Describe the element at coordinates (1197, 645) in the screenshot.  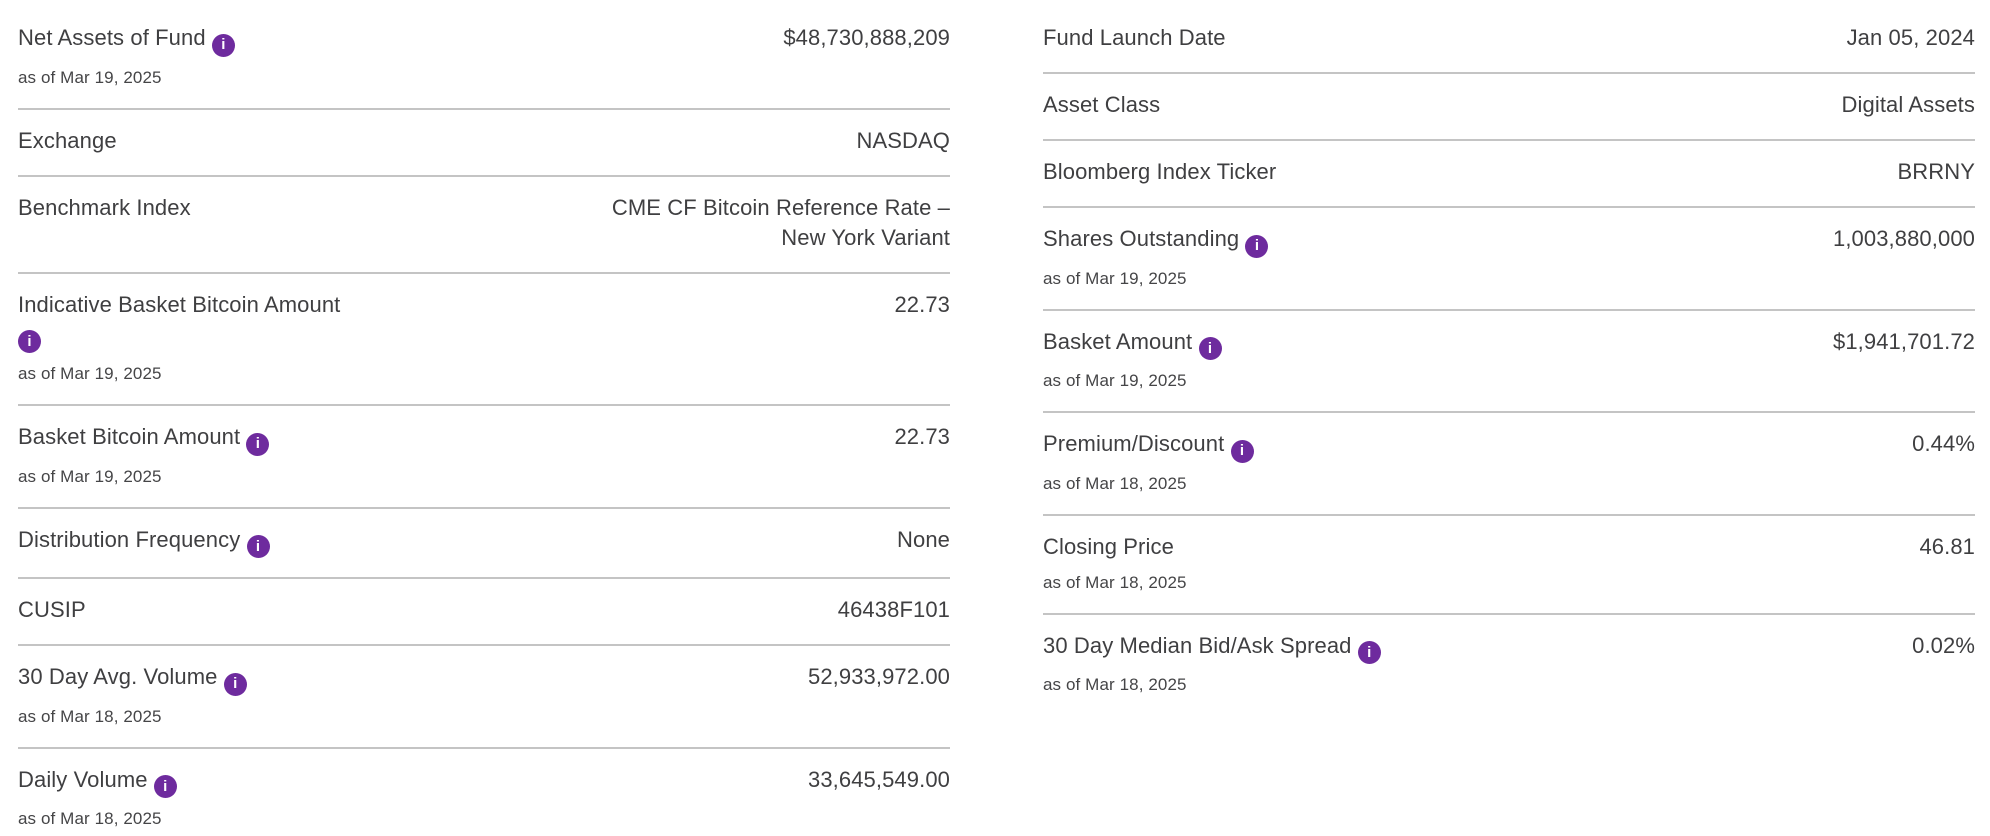
I see `row-label: 30 Day Median Bid/Ask Spread` at that location.